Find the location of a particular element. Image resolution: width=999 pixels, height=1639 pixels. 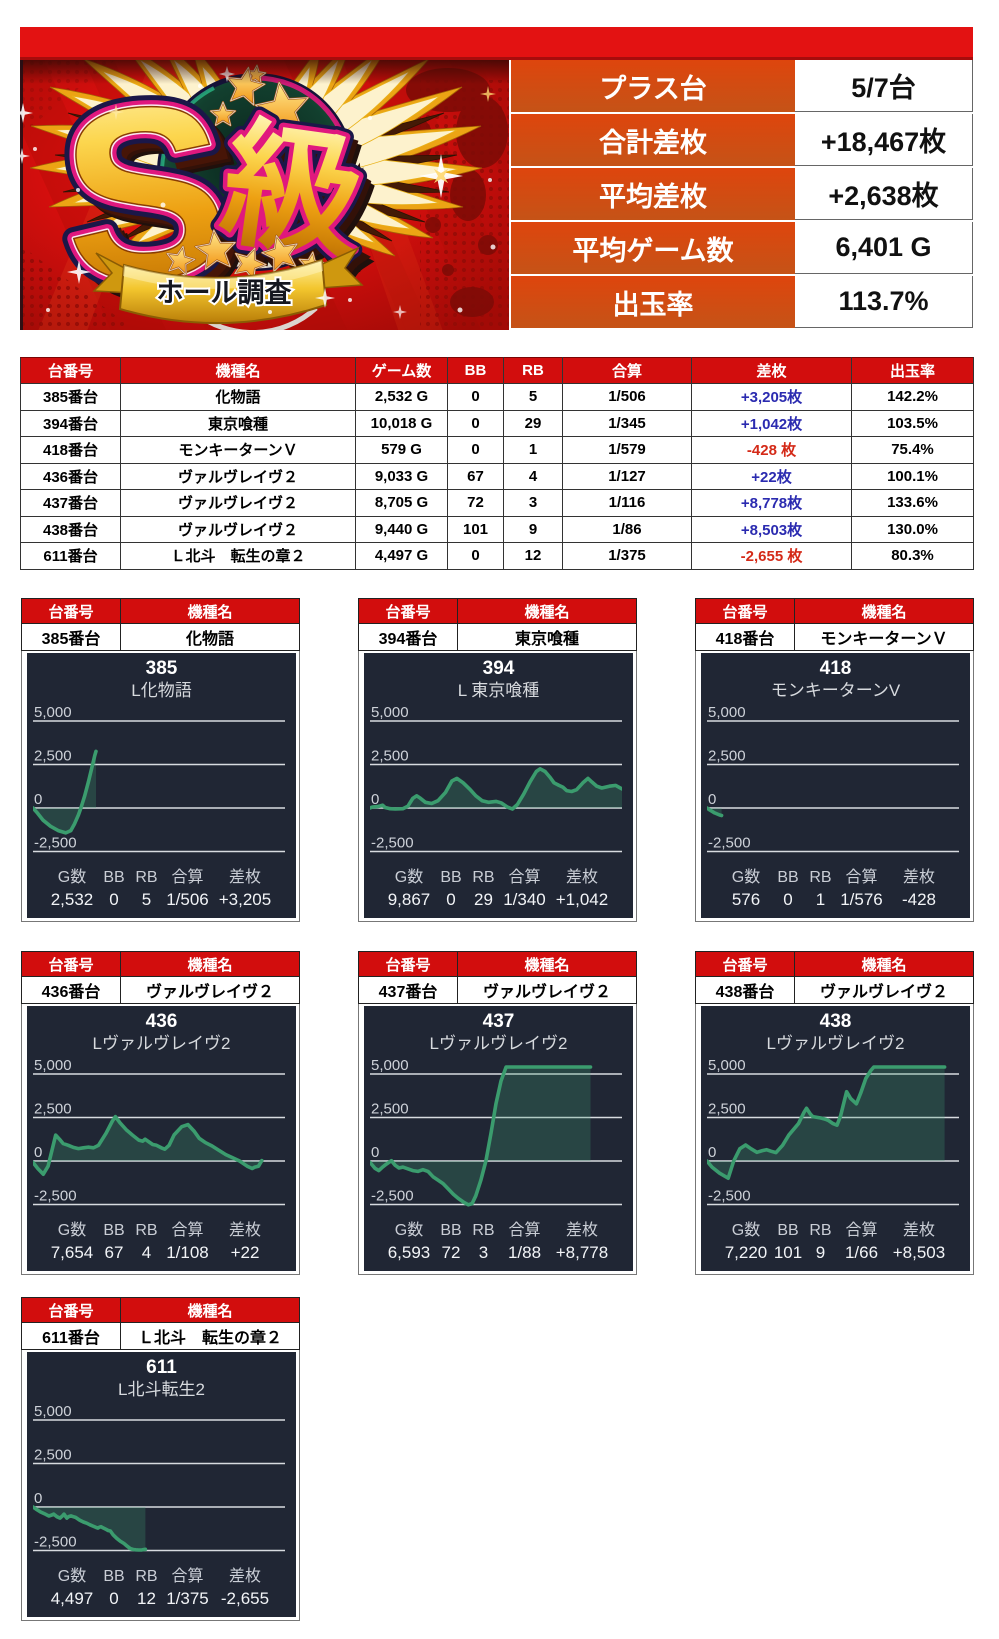

svg-text: 101 is located at coordinates (788, 1252).